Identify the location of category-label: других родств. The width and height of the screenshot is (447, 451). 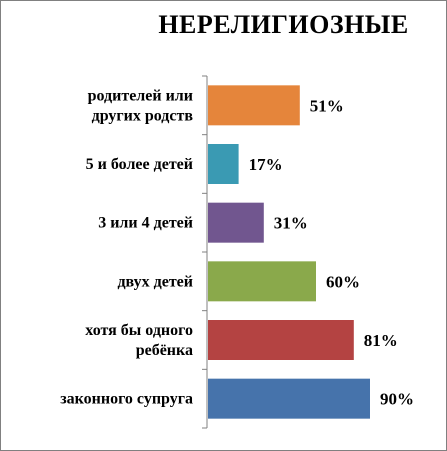
(143, 115).